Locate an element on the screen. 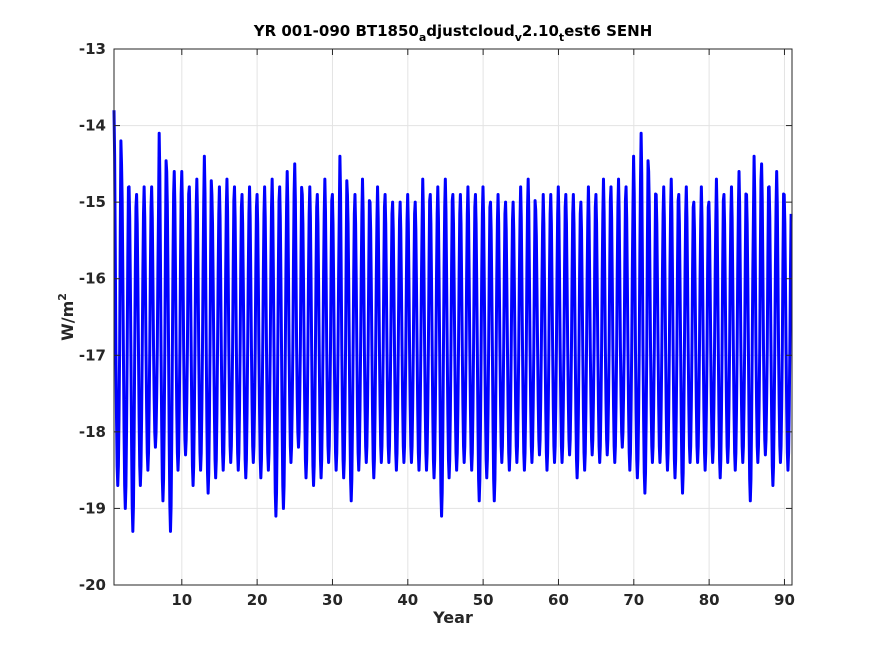  y-tick-label: -14 is located at coordinates (92, 126).